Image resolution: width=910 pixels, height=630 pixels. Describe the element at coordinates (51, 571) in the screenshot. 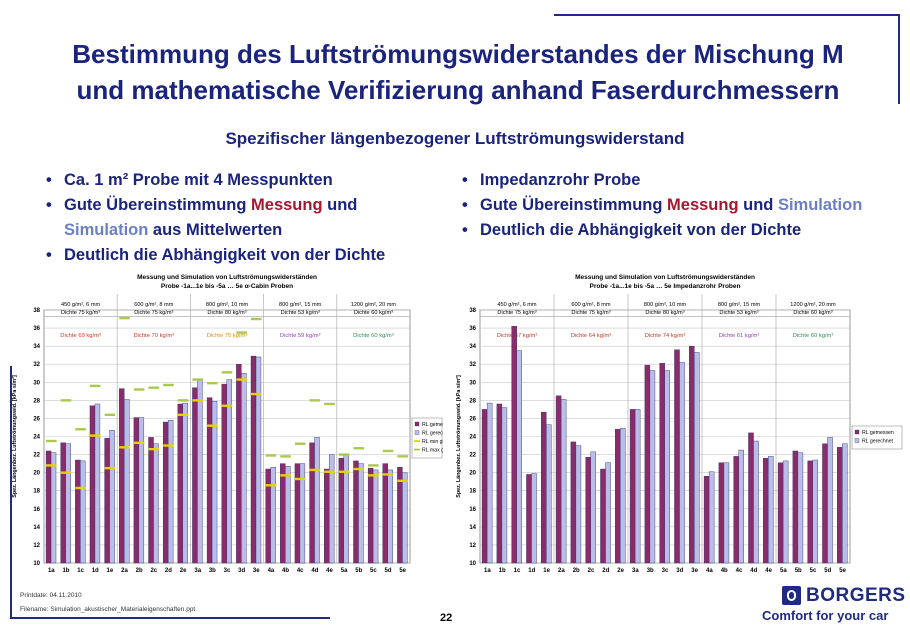

I see `x-tick-label: 1a` at that location.